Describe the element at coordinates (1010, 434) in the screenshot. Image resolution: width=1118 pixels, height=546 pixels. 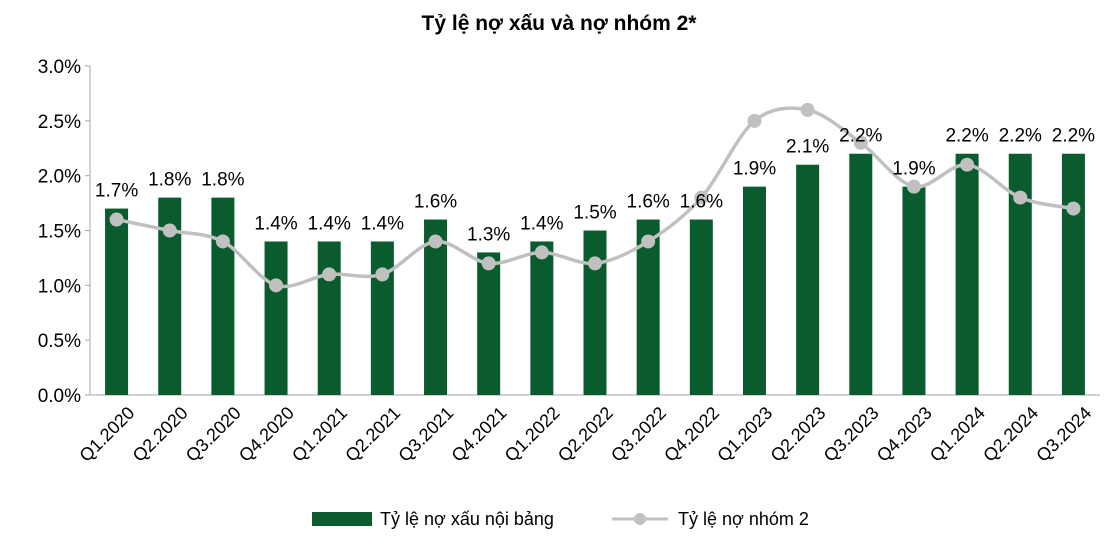
I see `x-tick-label: Q2.2024` at that location.